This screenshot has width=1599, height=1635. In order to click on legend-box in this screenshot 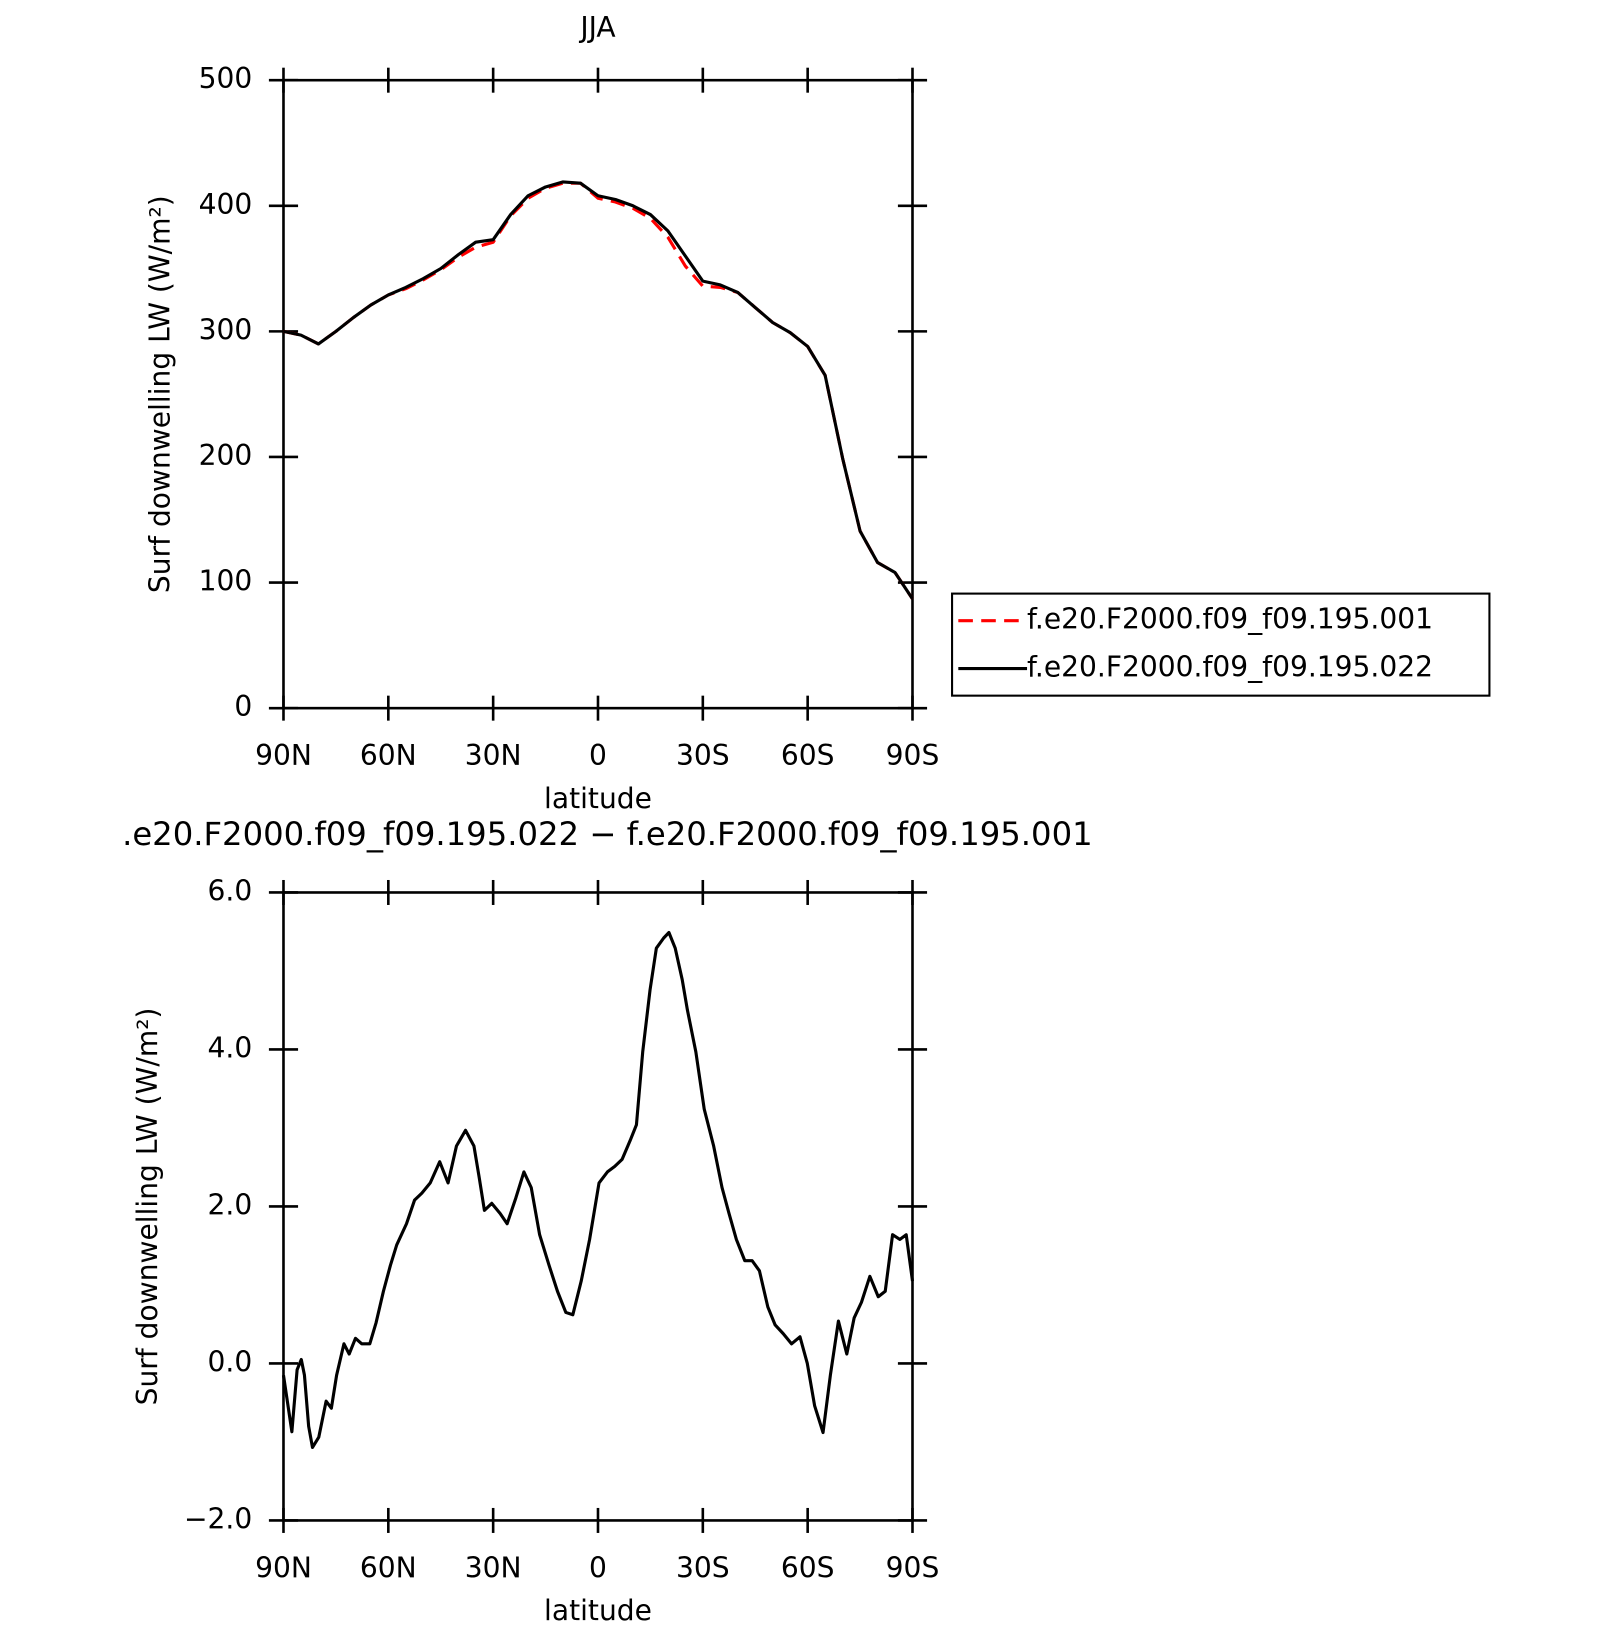, I will do `click(1221, 644)`.